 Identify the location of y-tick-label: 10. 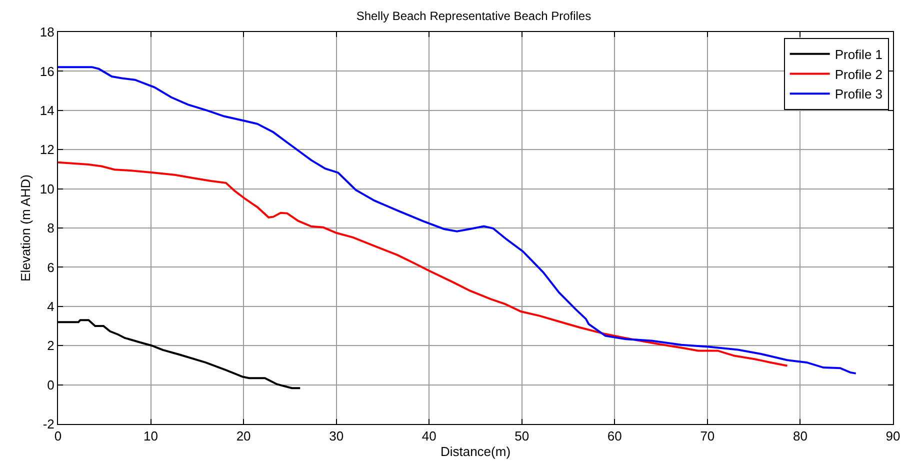
(47, 188).